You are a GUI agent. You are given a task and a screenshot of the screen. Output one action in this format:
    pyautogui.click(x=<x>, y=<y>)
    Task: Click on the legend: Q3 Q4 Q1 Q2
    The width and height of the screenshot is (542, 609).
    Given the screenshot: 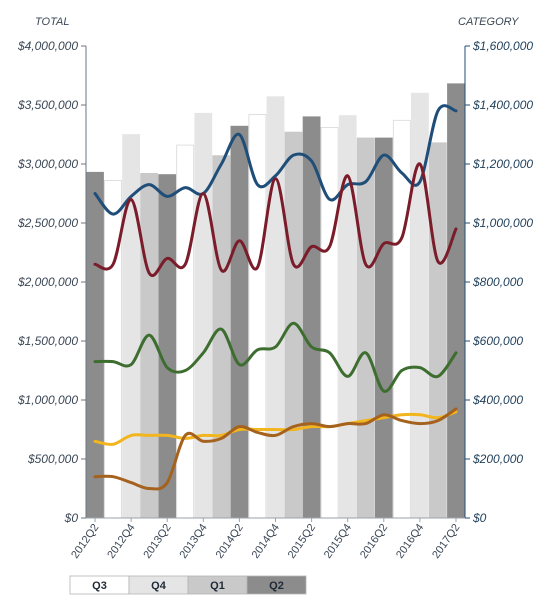 What is the action you would take?
    pyautogui.click(x=188, y=585)
    